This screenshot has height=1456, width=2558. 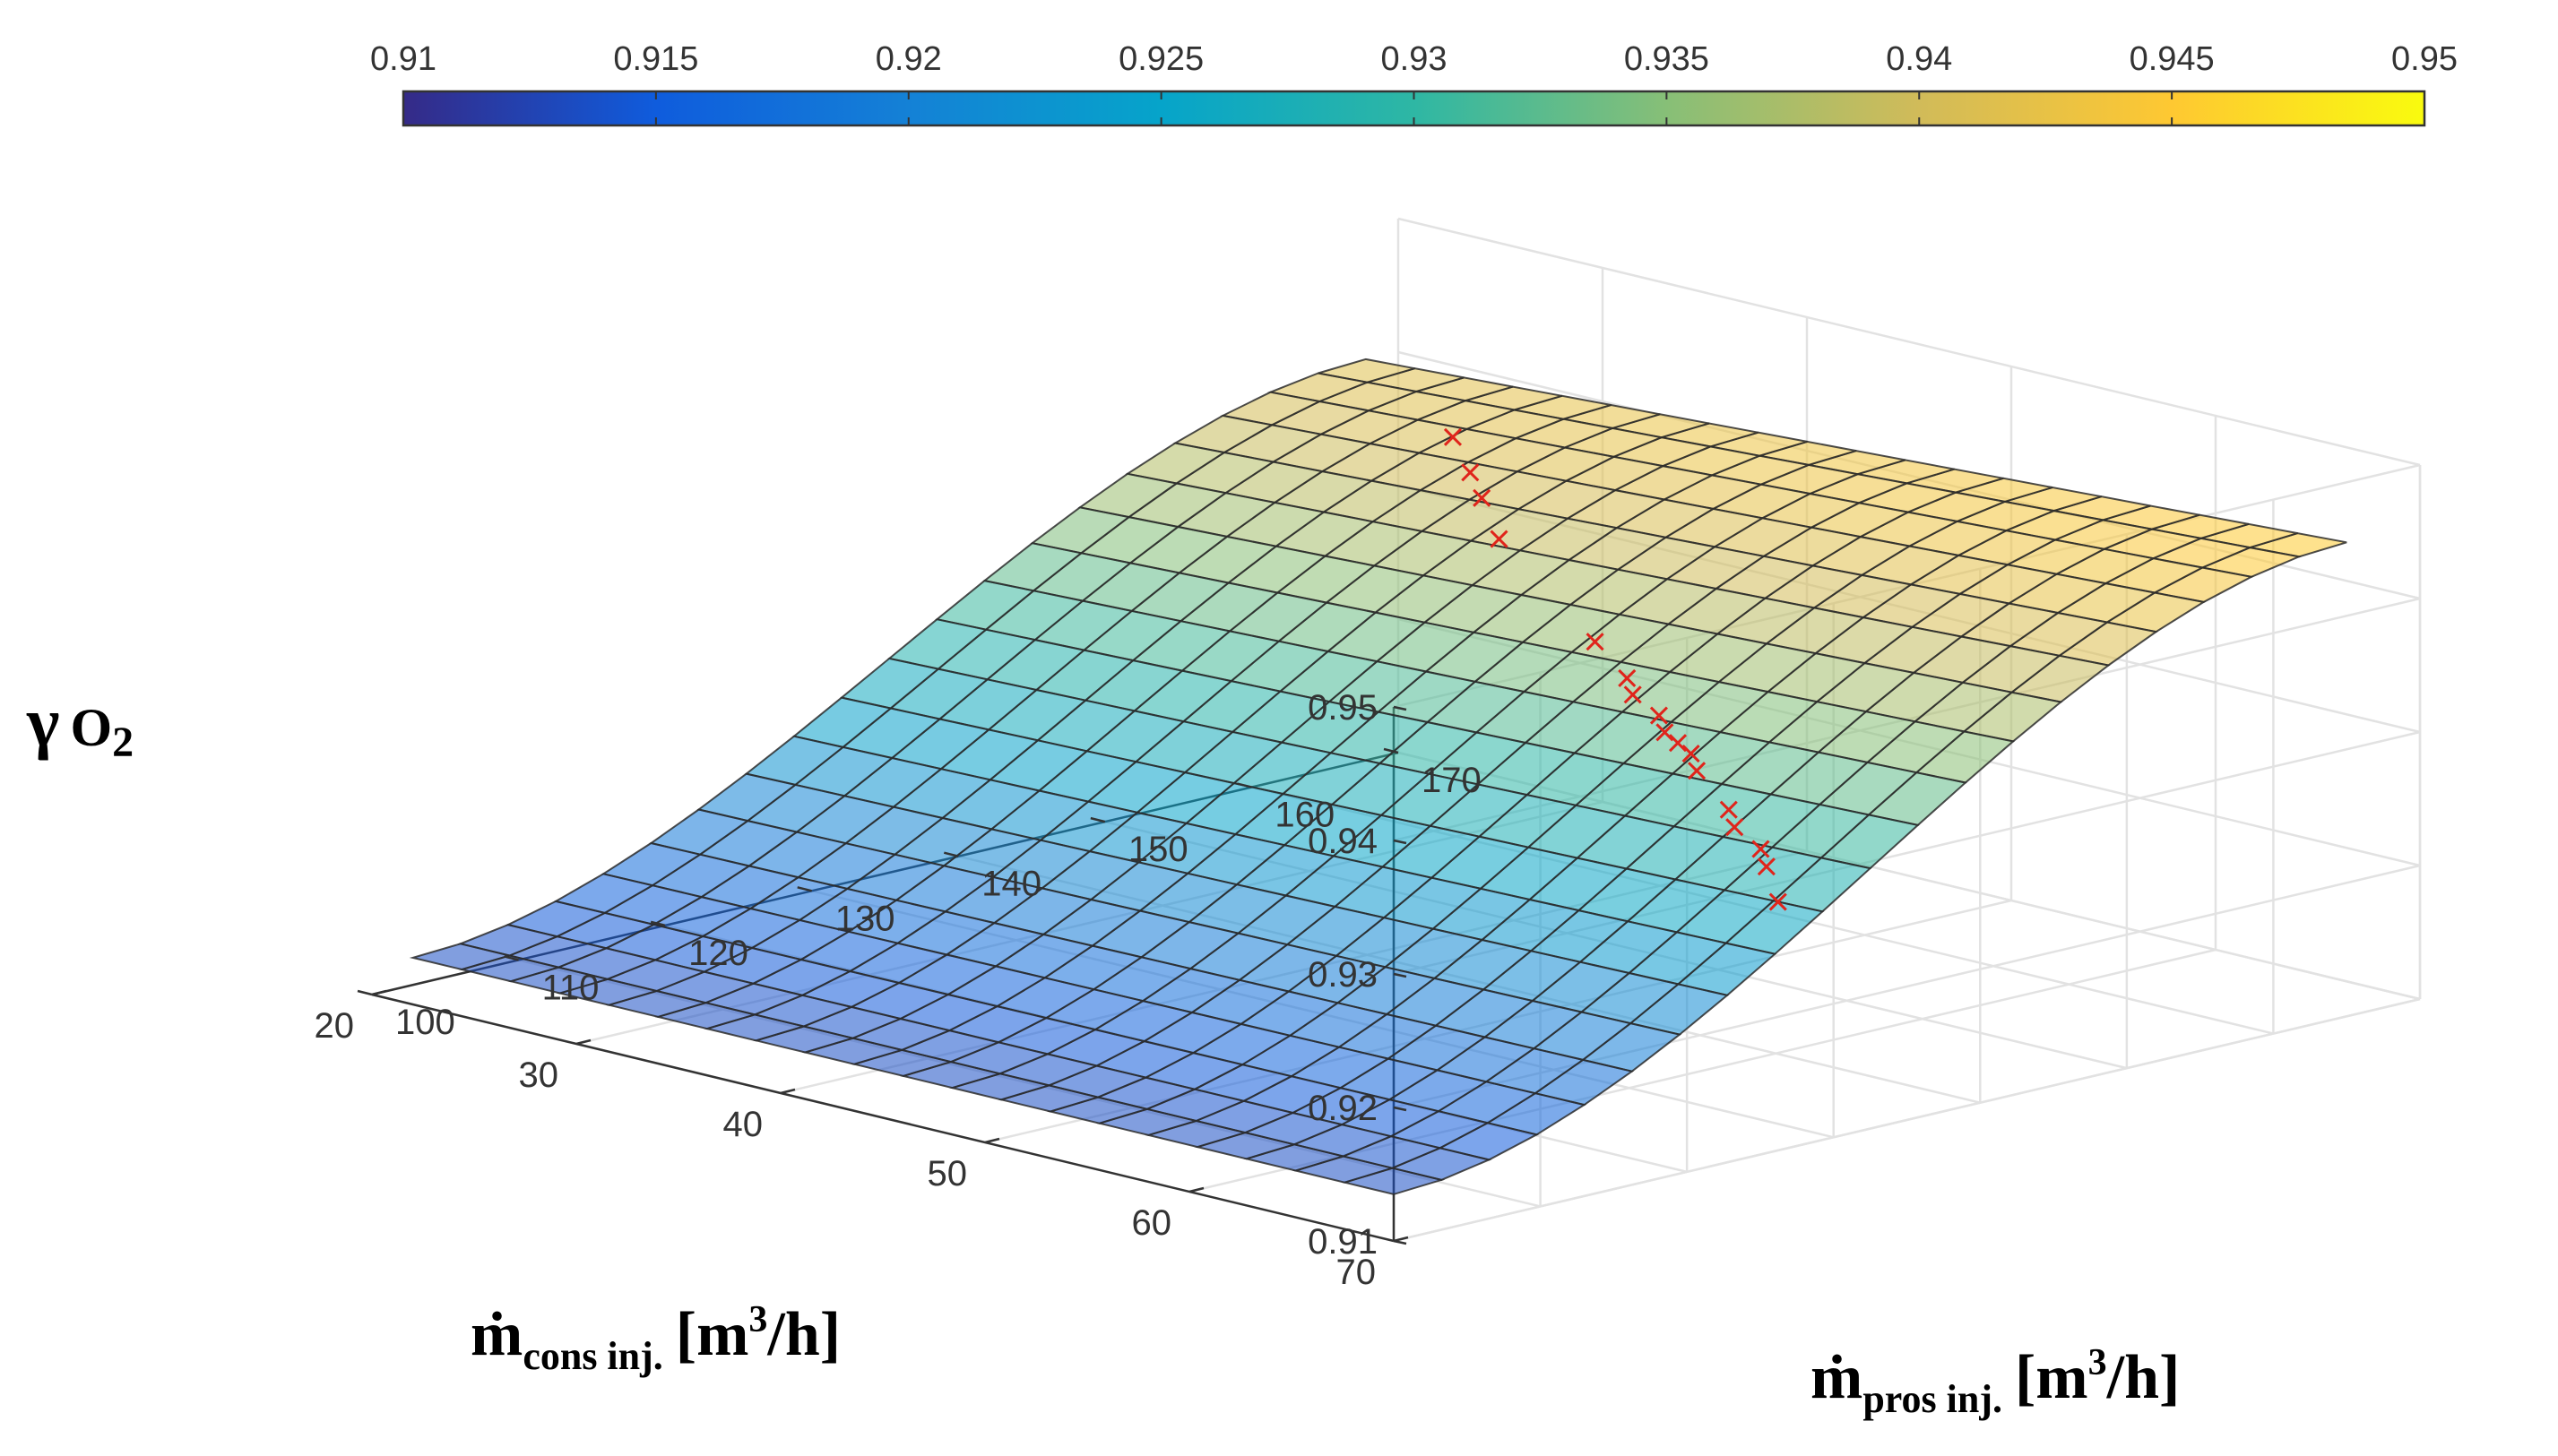 I want to click on x-tick-label: 70, so click(x=1356, y=1272).